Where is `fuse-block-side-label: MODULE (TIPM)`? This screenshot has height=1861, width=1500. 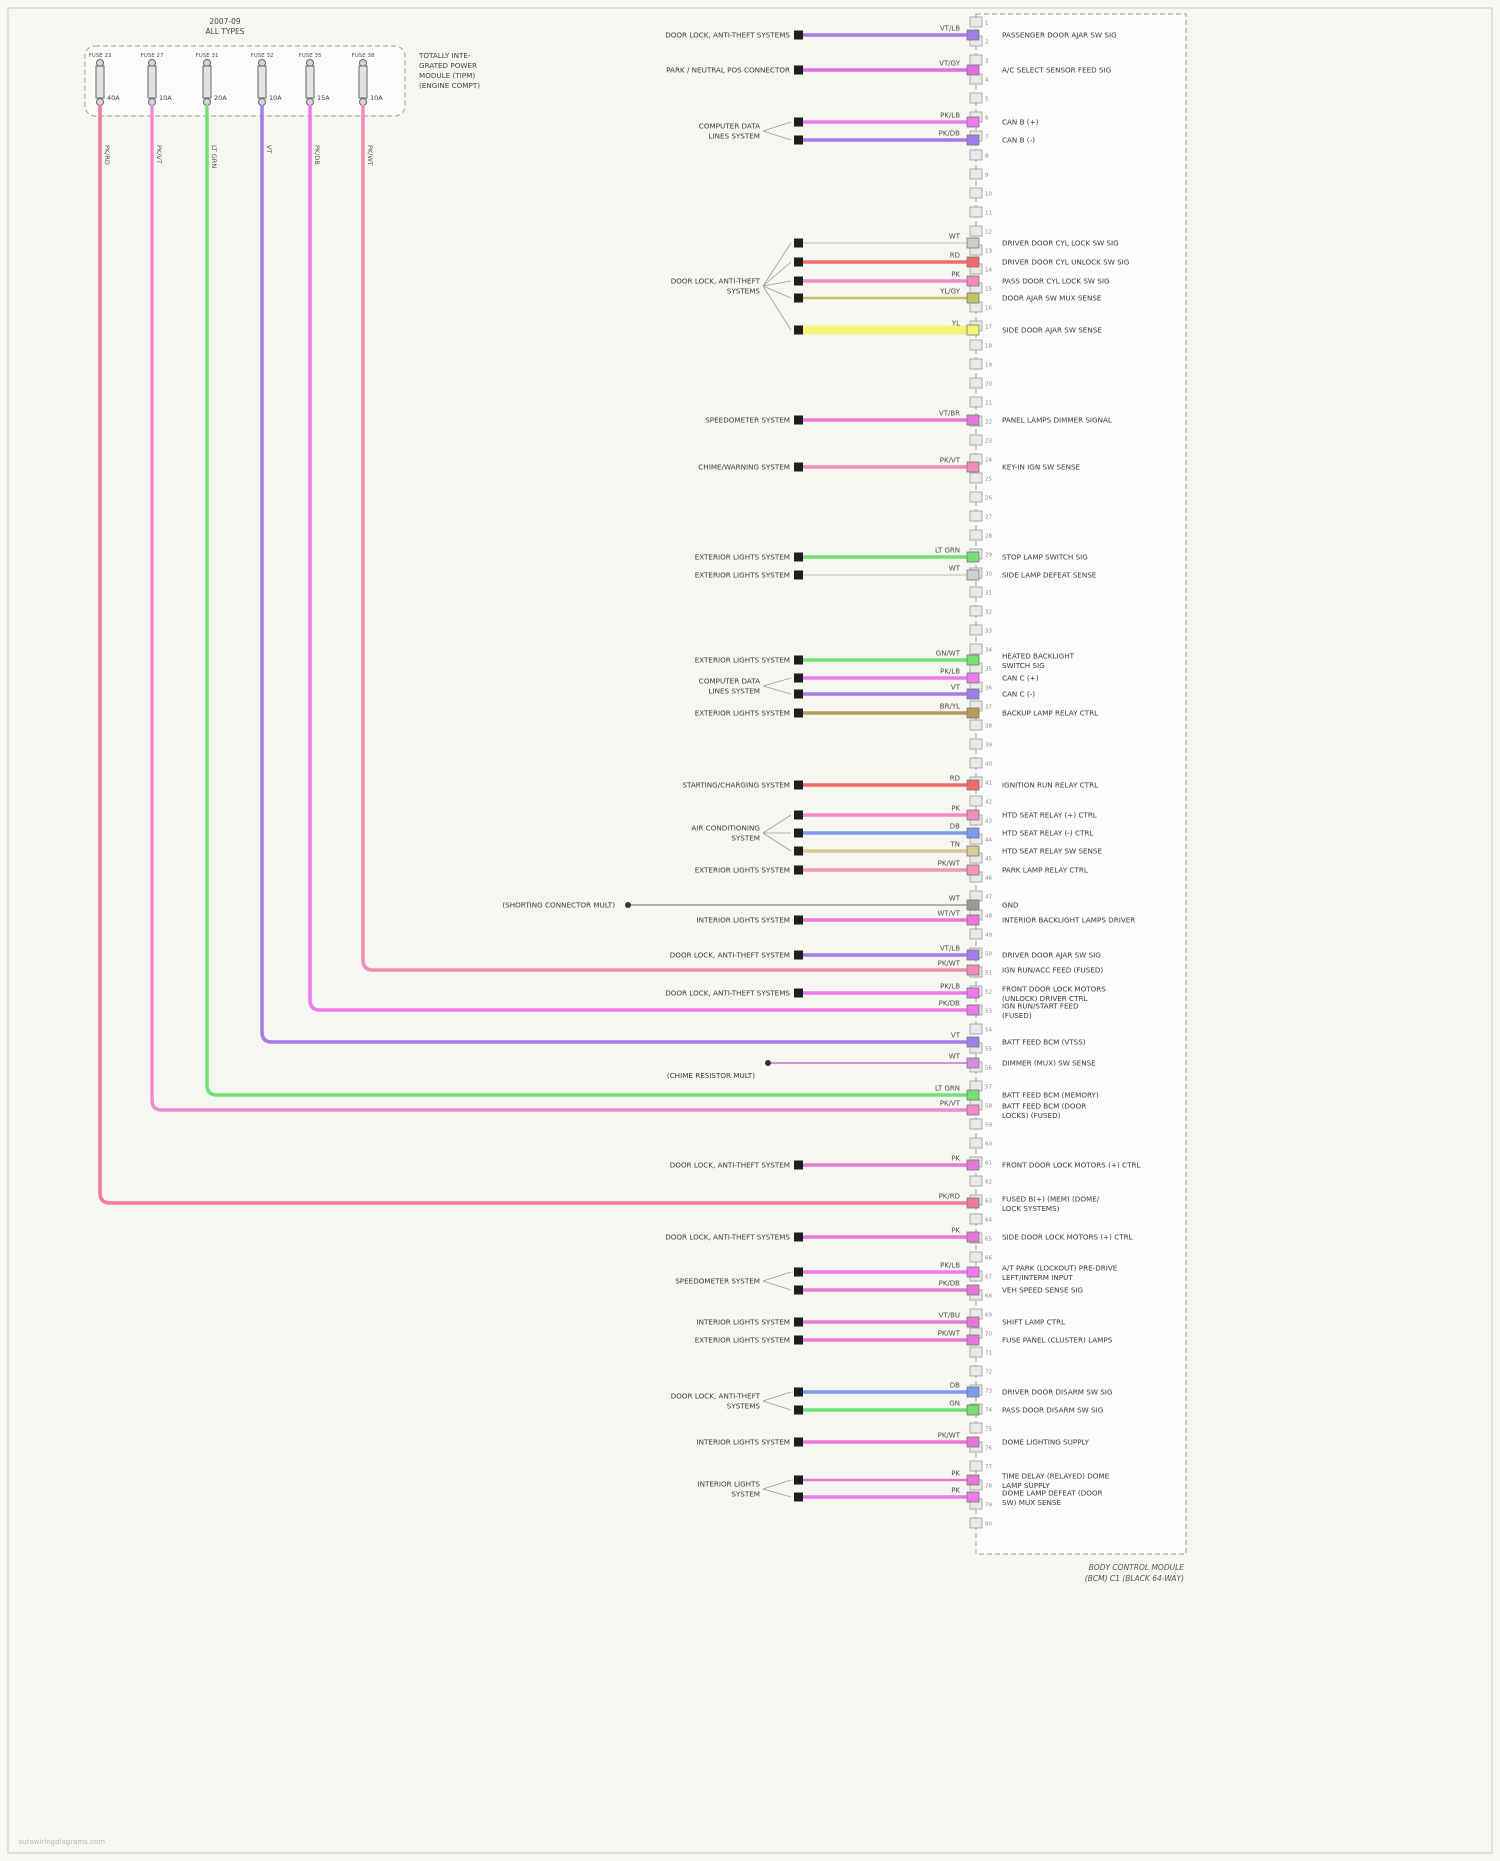
fuse-block-side-label: MODULE (TIPM) is located at coordinates (447, 75).